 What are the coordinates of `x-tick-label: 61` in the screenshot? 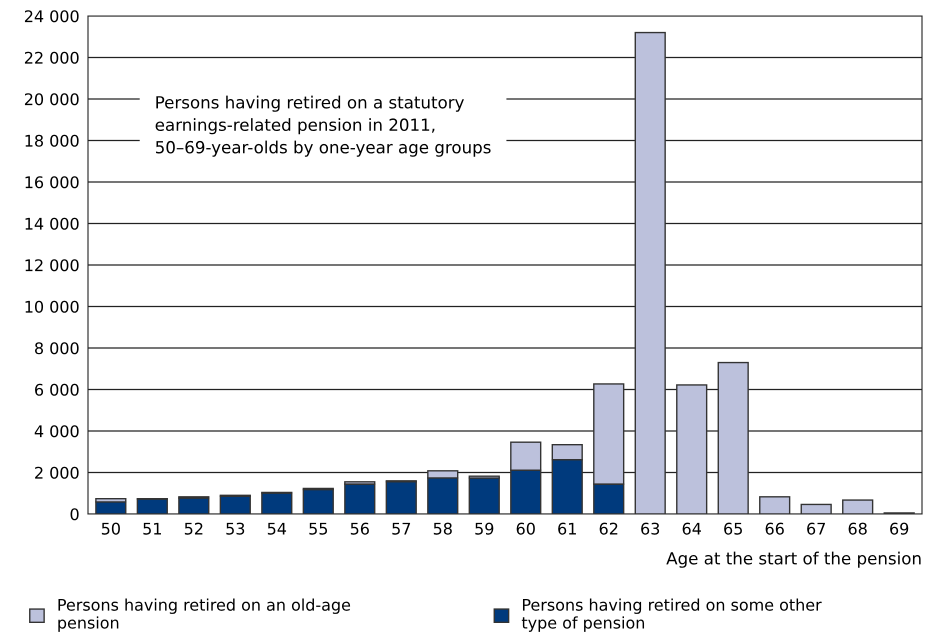 It's located at (567, 528).